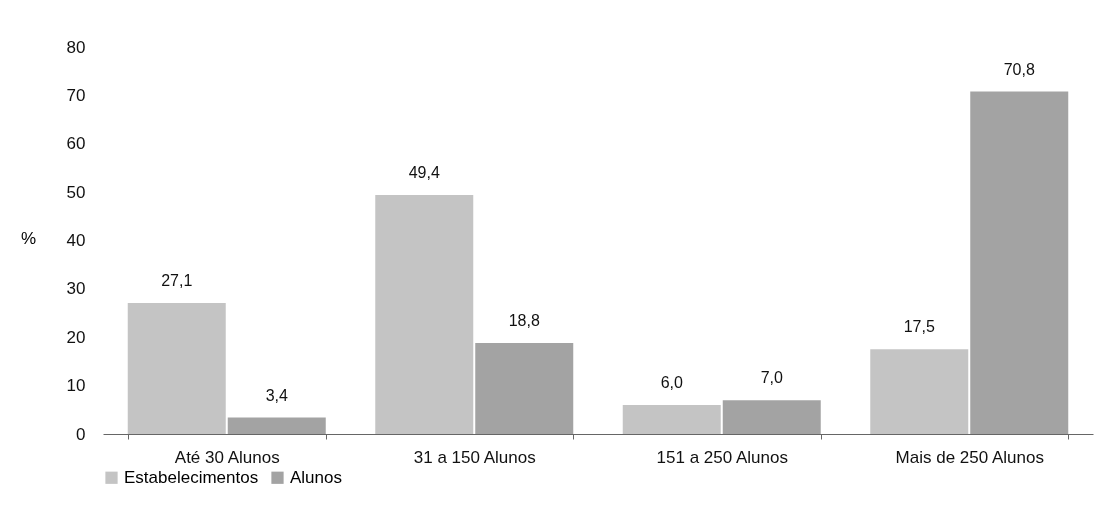 This screenshot has width=1109, height=530. What do you see at coordinates (76, 289) in the screenshot?
I see `y-tick-label: 30` at bounding box center [76, 289].